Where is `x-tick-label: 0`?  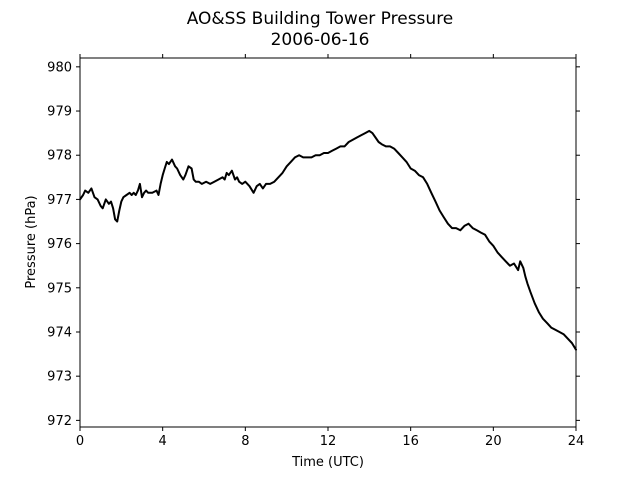 x-tick-label: 0 is located at coordinates (80, 441).